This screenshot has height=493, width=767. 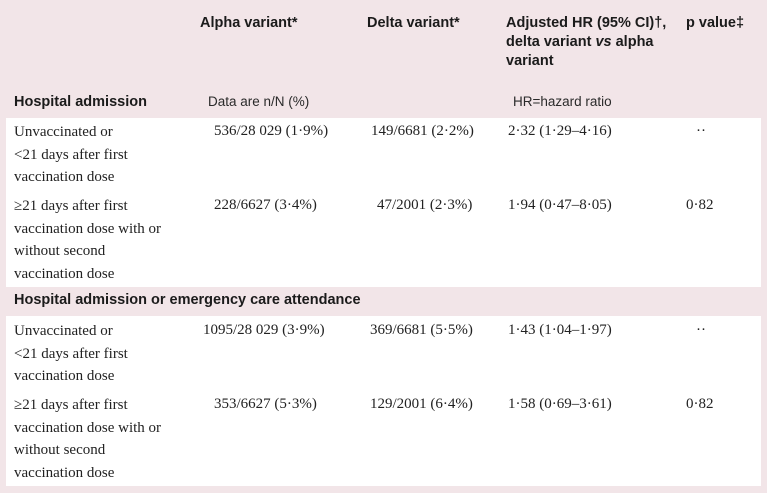 What do you see at coordinates (259, 101) in the screenshot?
I see `note-data-format: Data are n/N (%)` at bounding box center [259, 101].